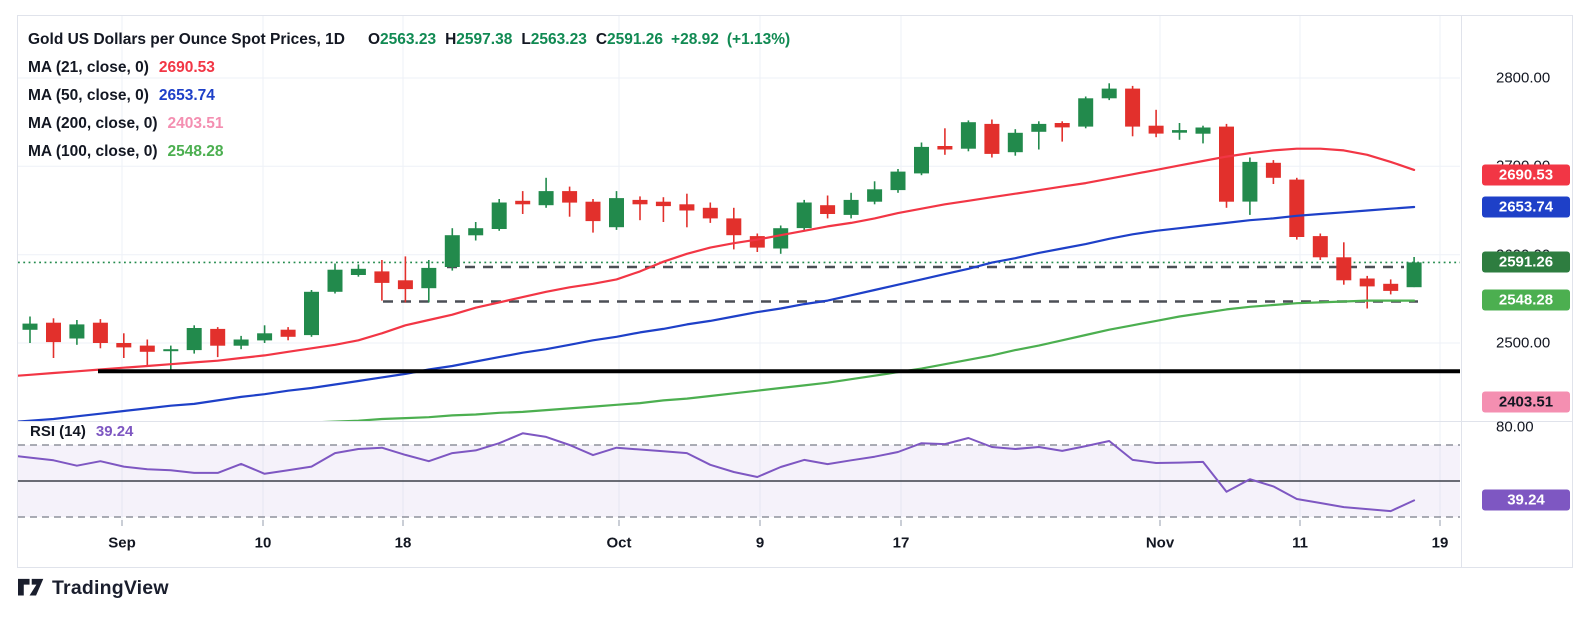  I want to click on tradingview-logo-text: TradingView, so click(110, 588).